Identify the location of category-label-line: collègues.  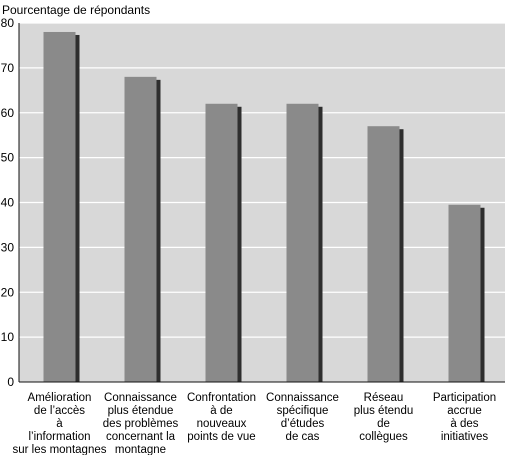
(383, 437).